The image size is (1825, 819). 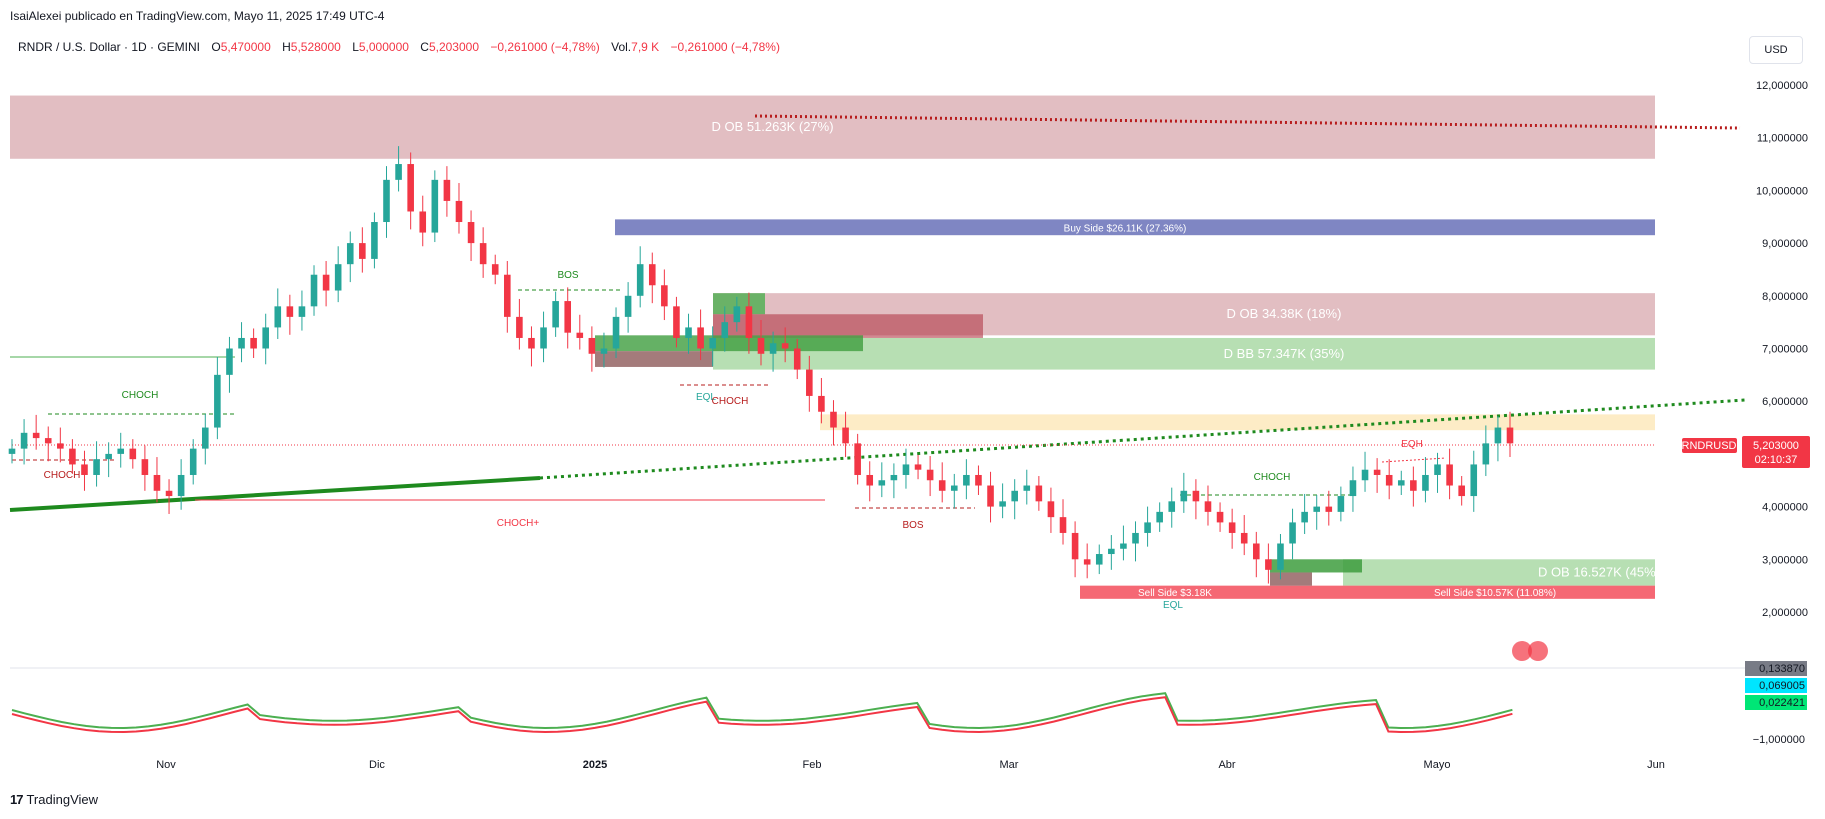 I want to click on price-tick: 9,000000, so click(x=1785, y=244).